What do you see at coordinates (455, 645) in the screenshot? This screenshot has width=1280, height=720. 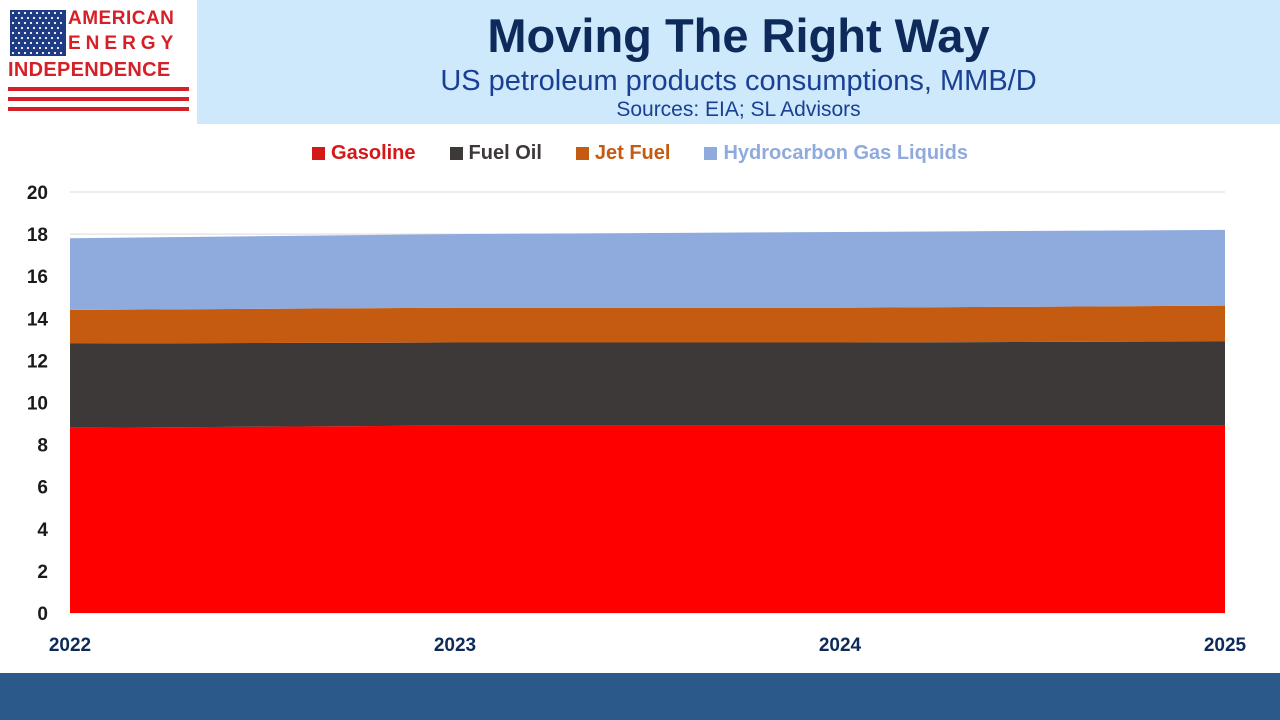 I see `x-tick-label: 2023` at bounding box center [455, 645].